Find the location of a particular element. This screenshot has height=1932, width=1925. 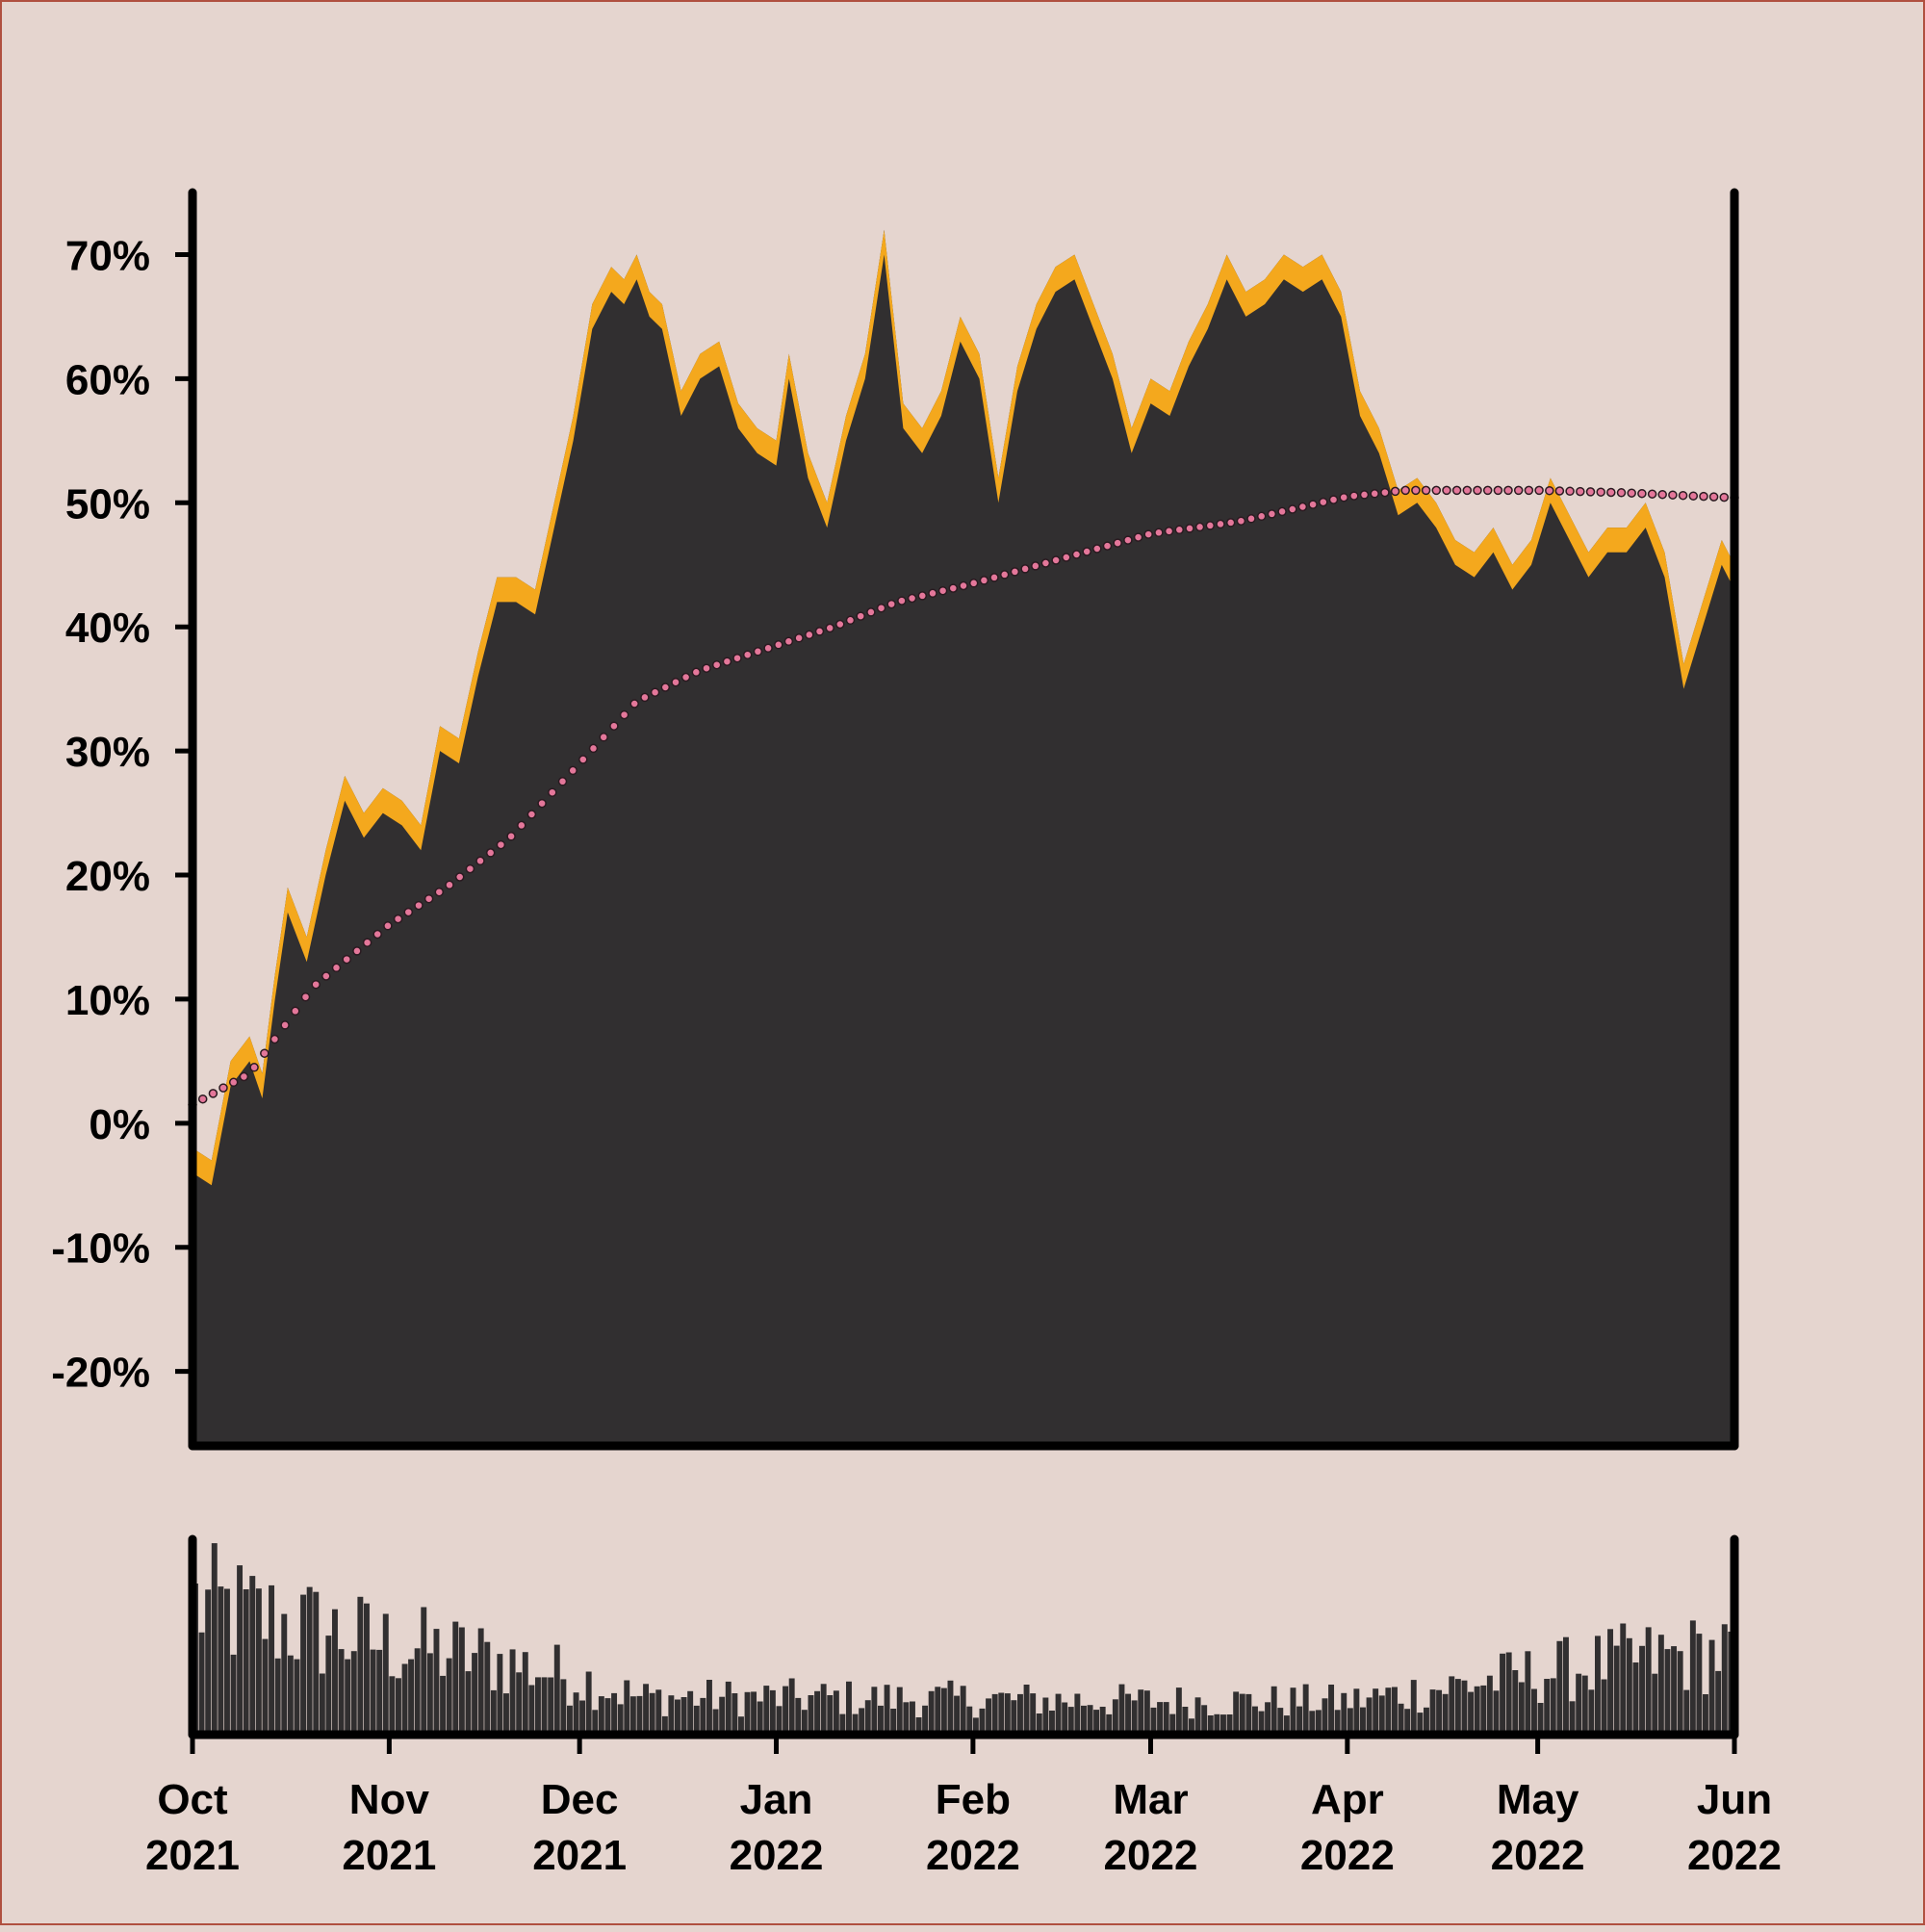

y-tick-label: 50% is located at coordinates (107, 504).